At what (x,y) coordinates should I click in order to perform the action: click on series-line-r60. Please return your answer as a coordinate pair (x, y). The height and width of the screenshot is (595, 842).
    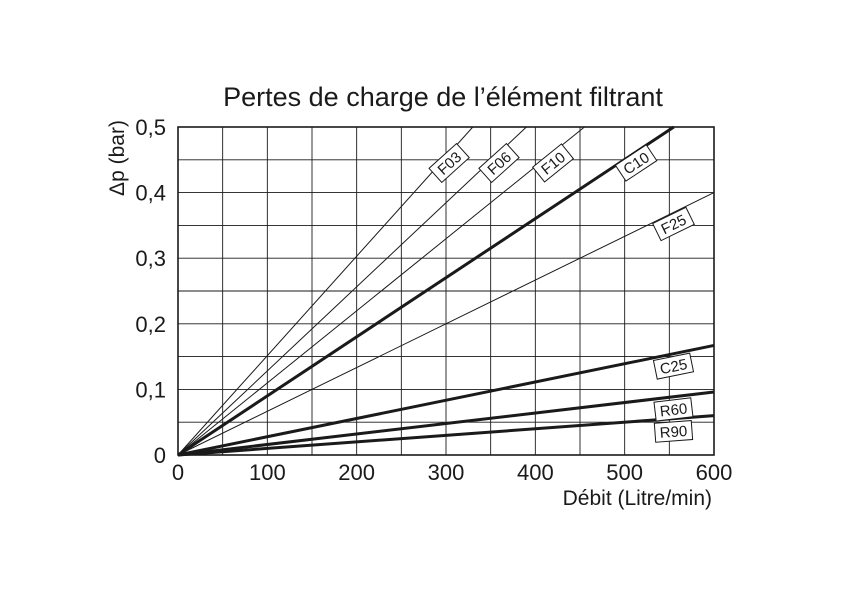
    Looking at the image, I should click on (446, 423).